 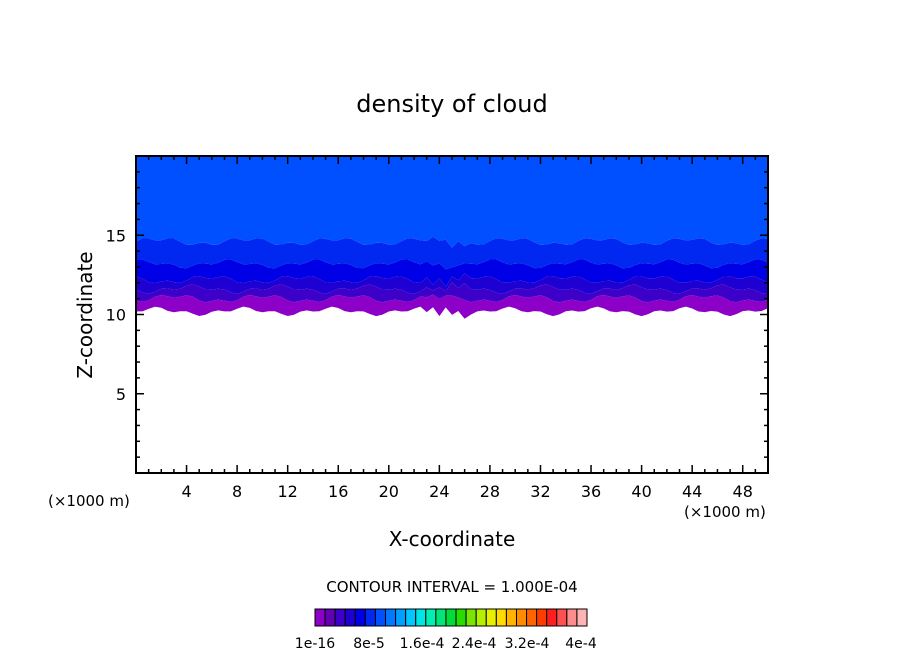 I want to click on x-tick-label: 32, so click(x=540, y=491).